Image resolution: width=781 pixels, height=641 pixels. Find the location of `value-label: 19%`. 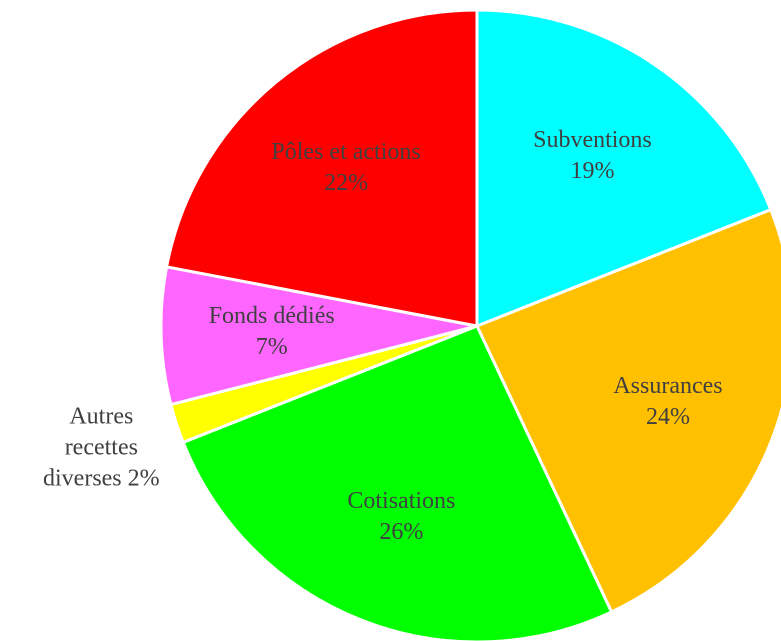

value-label: 19% is located at coordinates (592, 171).